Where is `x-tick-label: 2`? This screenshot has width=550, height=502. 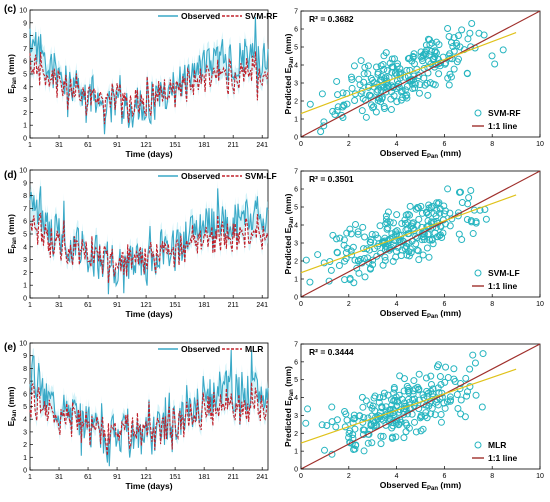
x-tick-label: 2 is located at coordinates (349, 304).